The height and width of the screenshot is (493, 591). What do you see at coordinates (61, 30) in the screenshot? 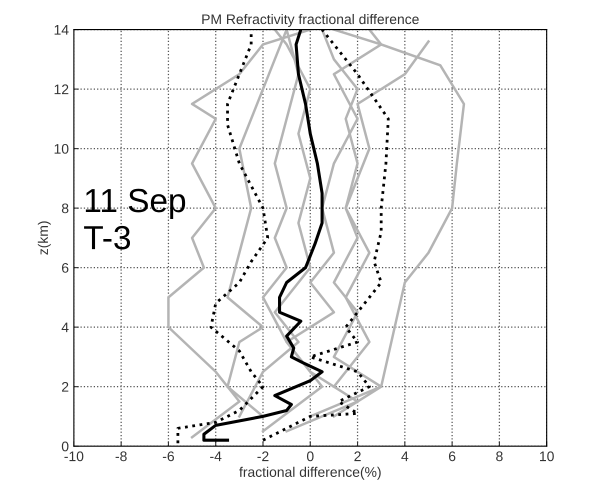
I see `y-tick-label: 14` at bounding box center [61, 30].